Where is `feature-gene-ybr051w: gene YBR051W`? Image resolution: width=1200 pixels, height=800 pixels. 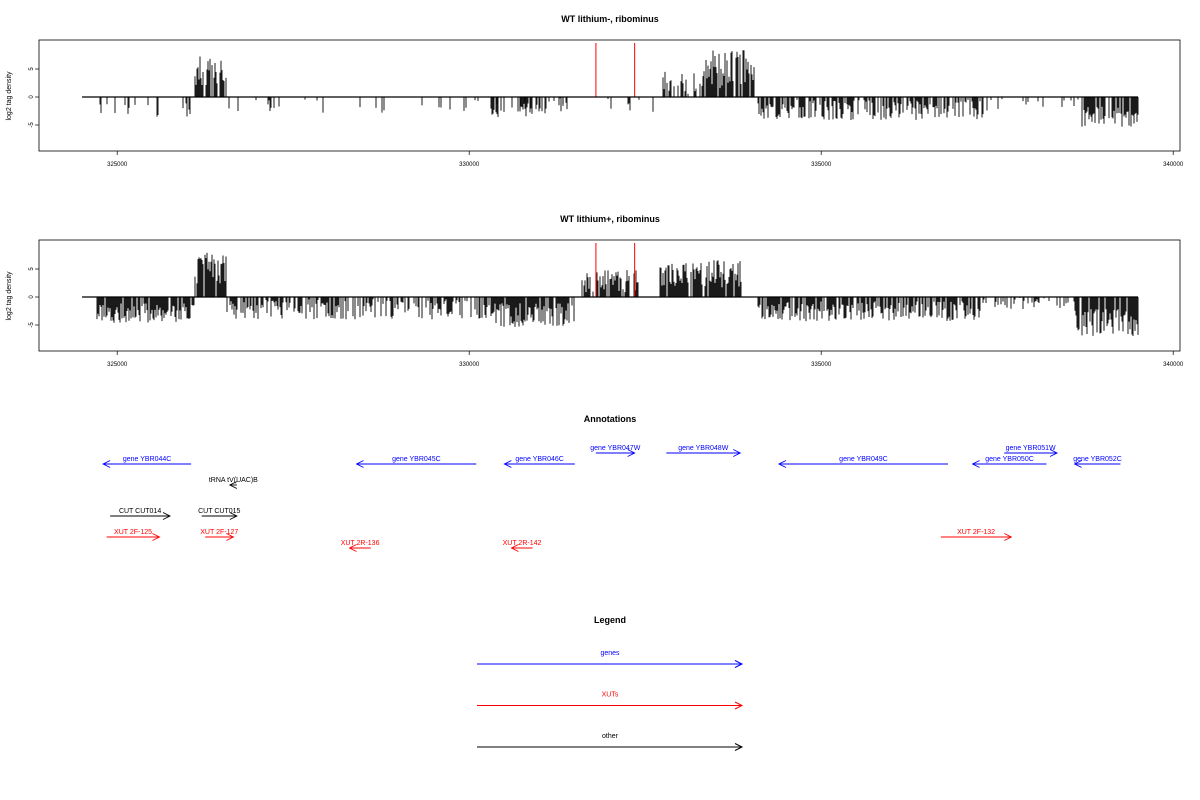 feature-gene-ybr051w: gene YBR051W is located at coordinates (1031, 451).